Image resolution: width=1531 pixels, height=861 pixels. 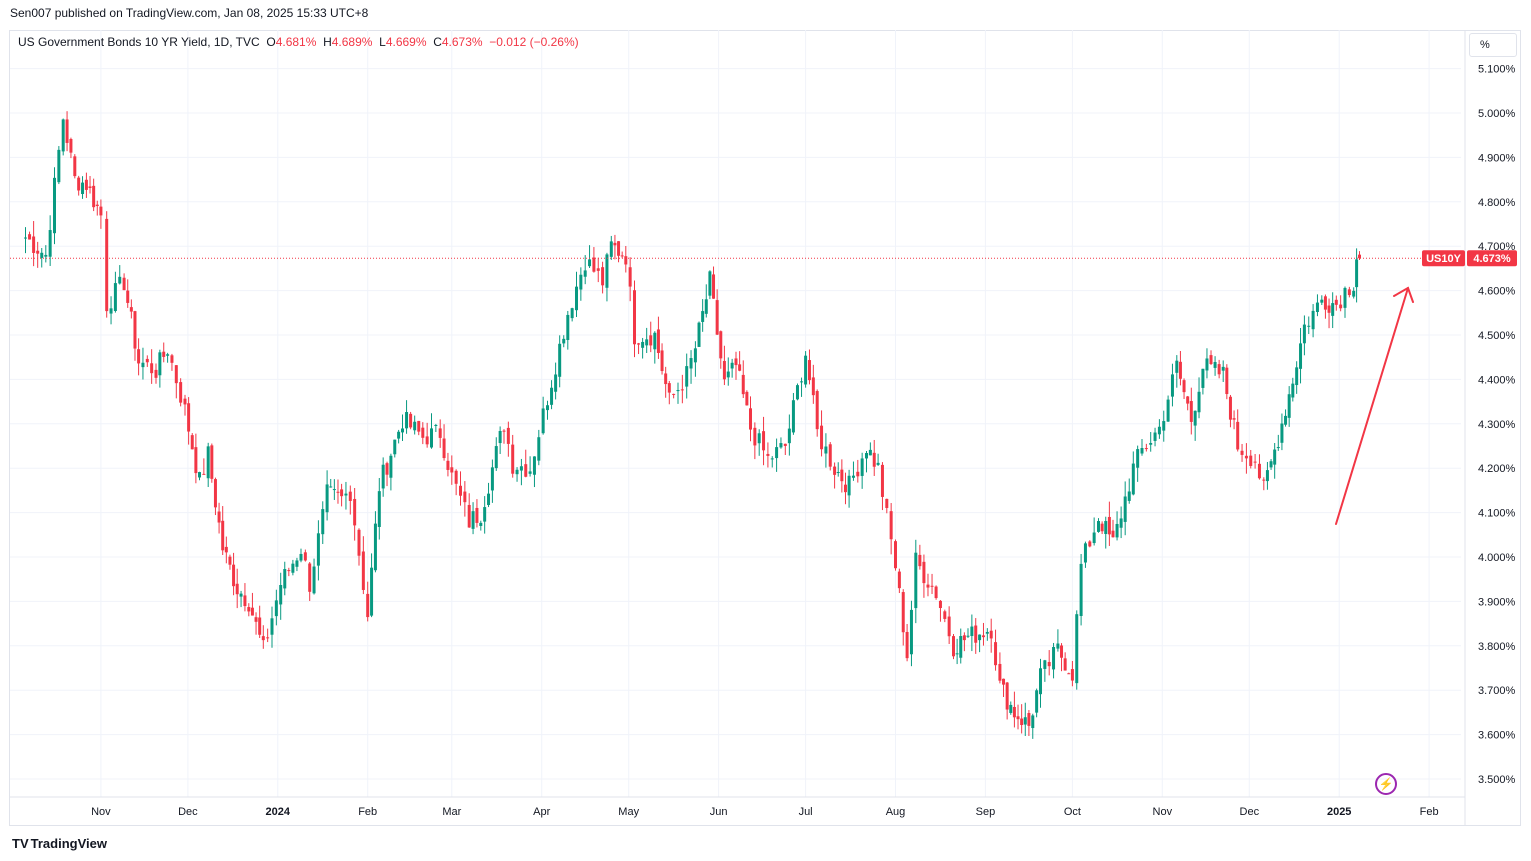 I want to click on trend-arrow-line, so click(x=1372, y=406).